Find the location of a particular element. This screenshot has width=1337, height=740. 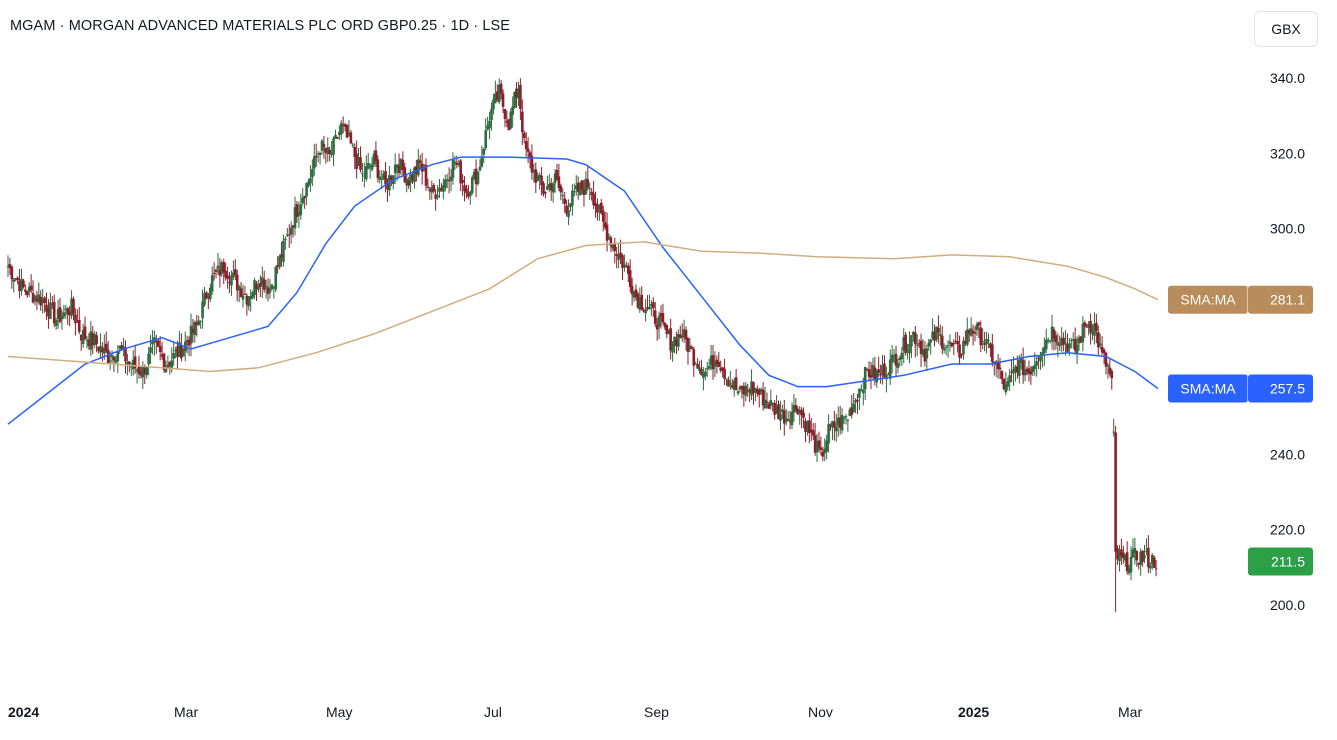

badge-name: SMA:MA is located at coordinates (1208, 388).